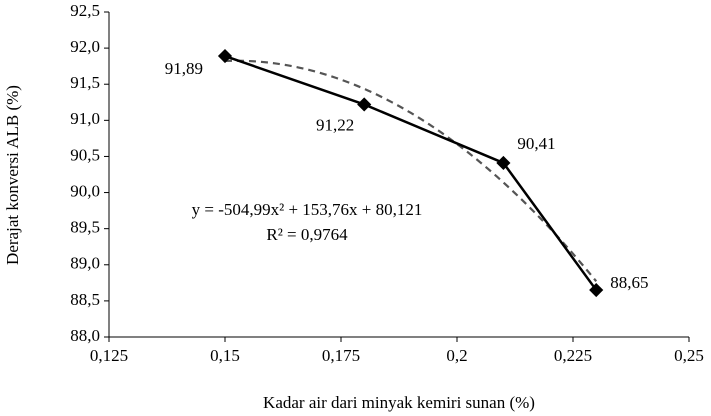 Image resolution: width=711 pixels, height=416 pixels. What do you see at coordinates (307, 234) in the screenshot?
I see `trendline-r-squared: R² = 0,9764` at bounding box center [307, 234].